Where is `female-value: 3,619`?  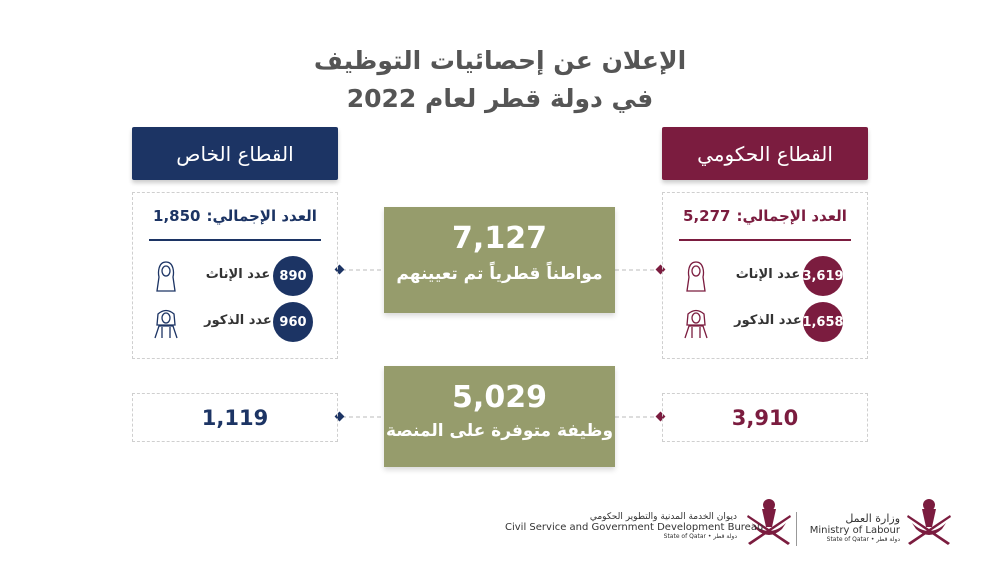
female-value: 3,619 is located at coordinates (823, 276).